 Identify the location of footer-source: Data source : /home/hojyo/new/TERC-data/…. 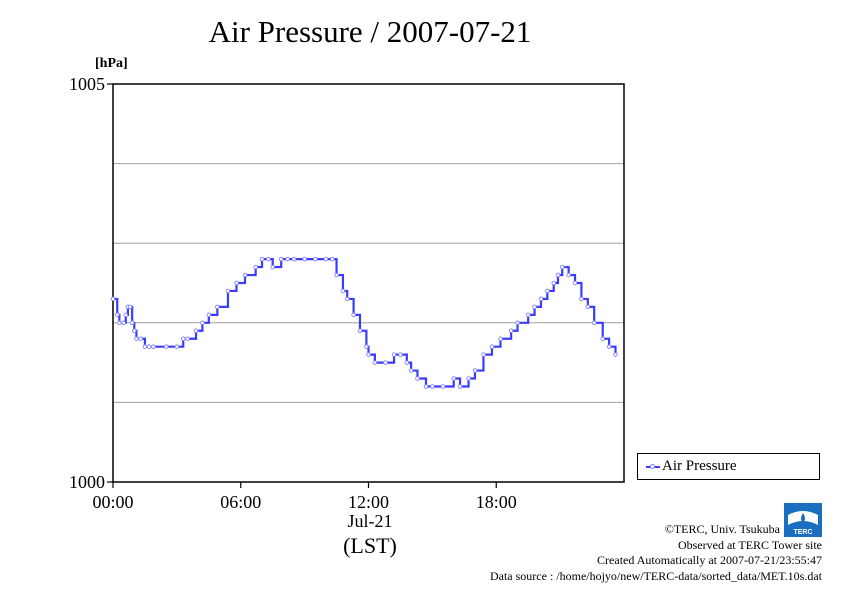
(655, 575).